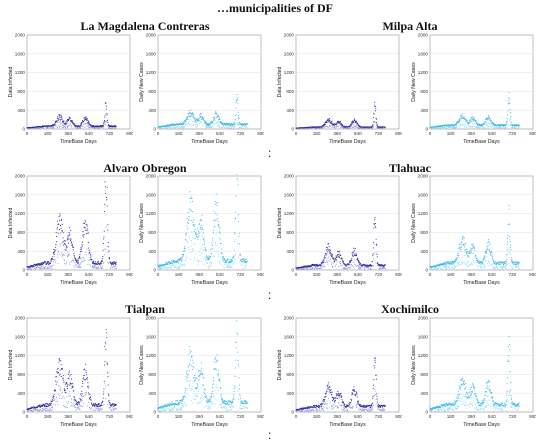 This screenshot has height=443, width=550. I want to click on x-tick-label: 180, so click(317, 274).